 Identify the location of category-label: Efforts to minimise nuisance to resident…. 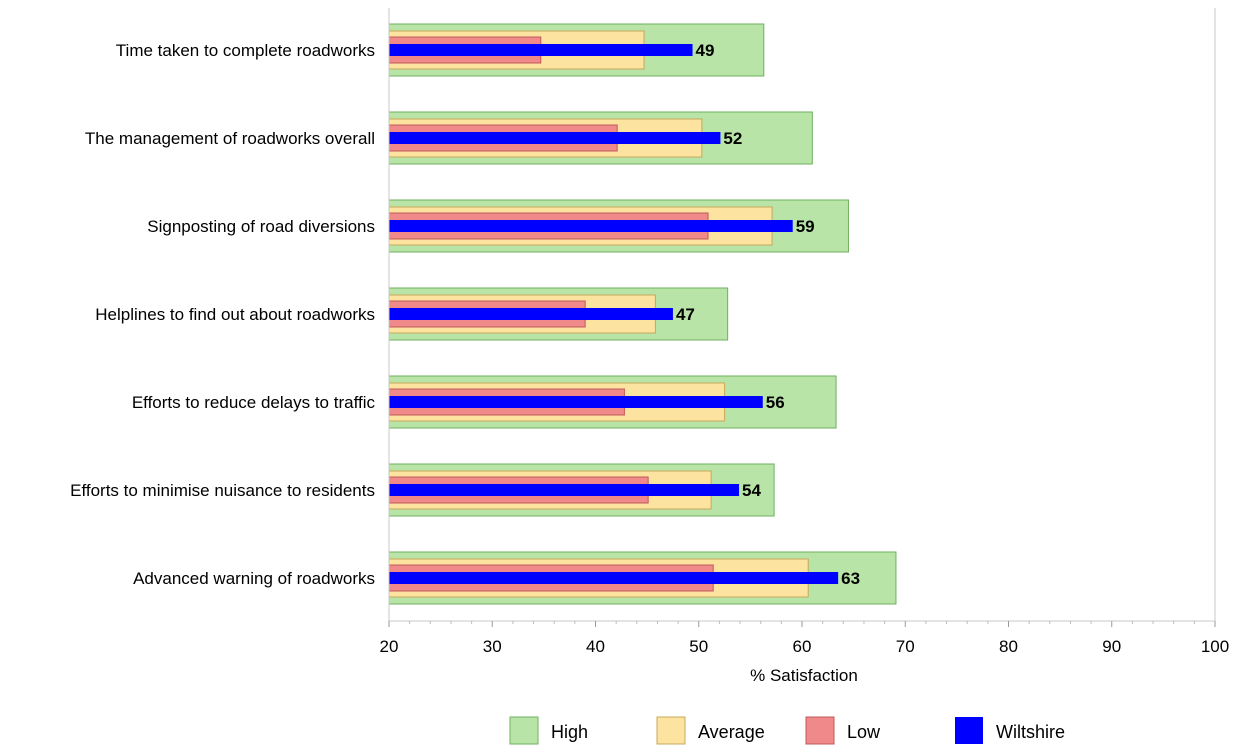
(222, 490).